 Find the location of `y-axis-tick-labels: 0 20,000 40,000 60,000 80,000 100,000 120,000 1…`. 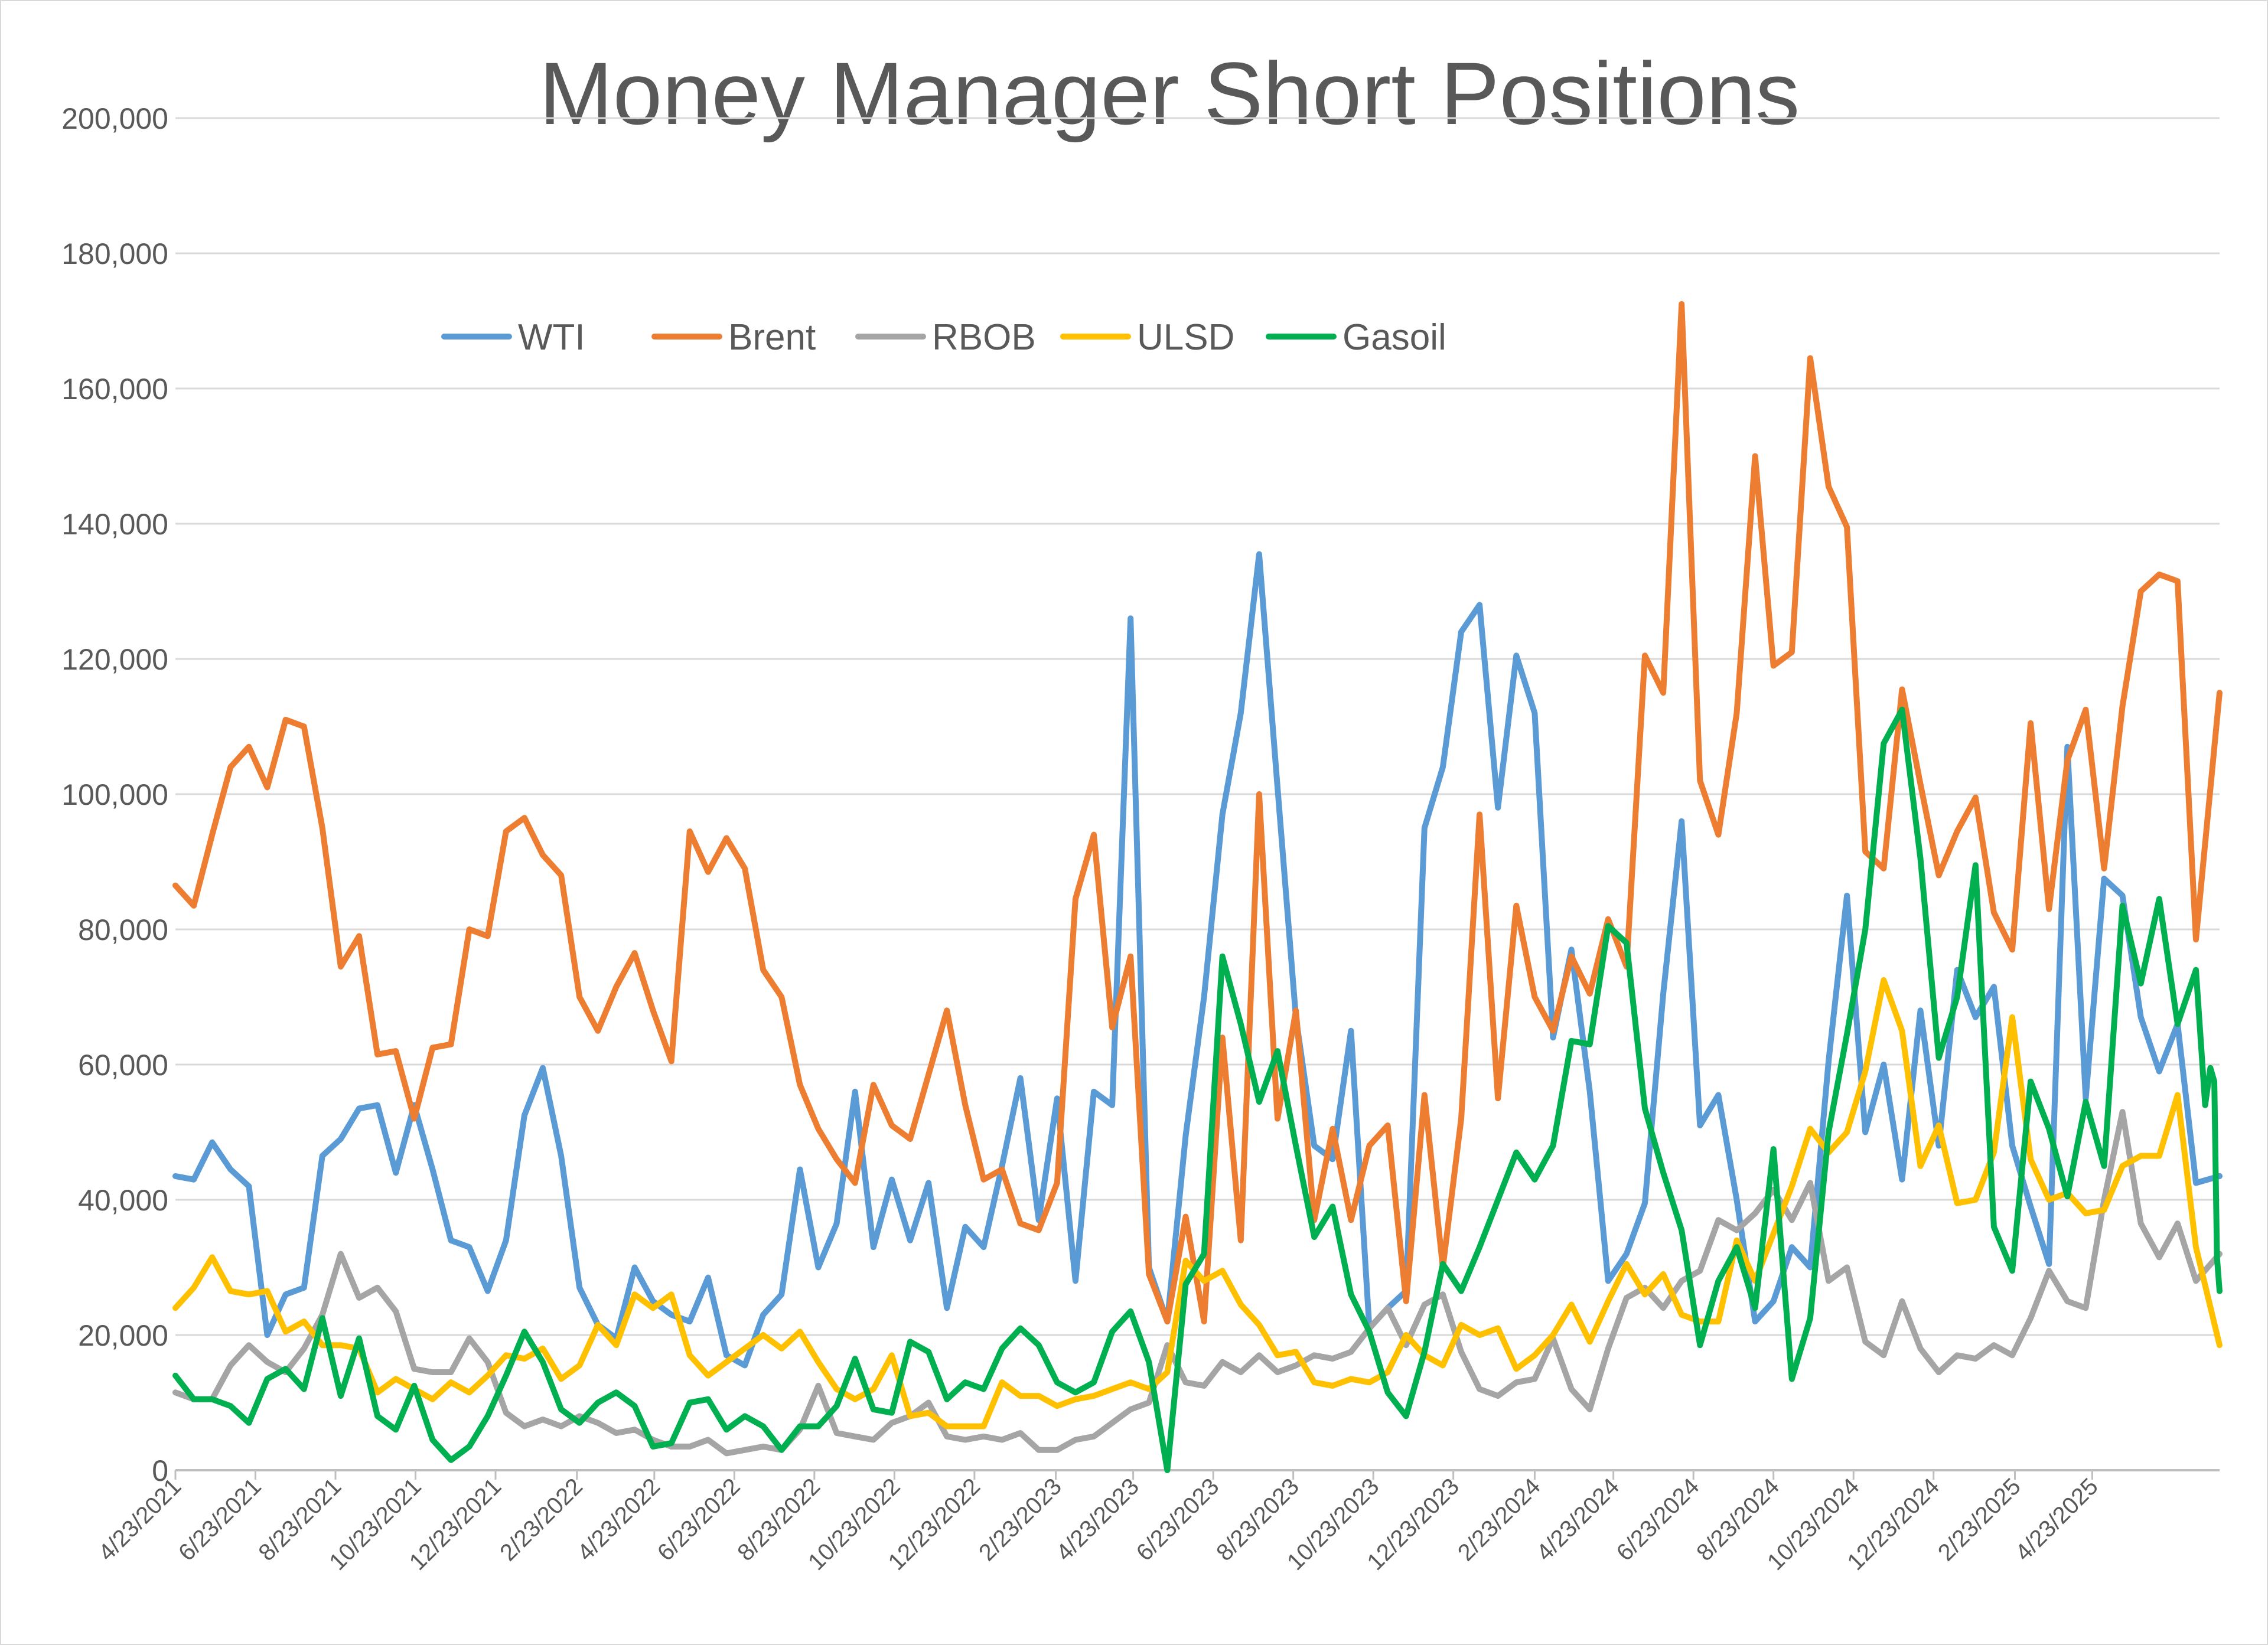

y-axis-tick-labels: 0 20,000 40,000 60,000 80,000 100,000 120,000 1… is located at coordinates (114, 794).